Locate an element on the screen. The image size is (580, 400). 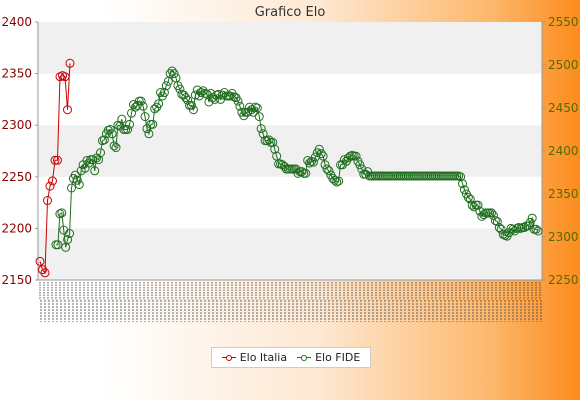
left-tick-label: 2200 is located at coordinates (16, 228).